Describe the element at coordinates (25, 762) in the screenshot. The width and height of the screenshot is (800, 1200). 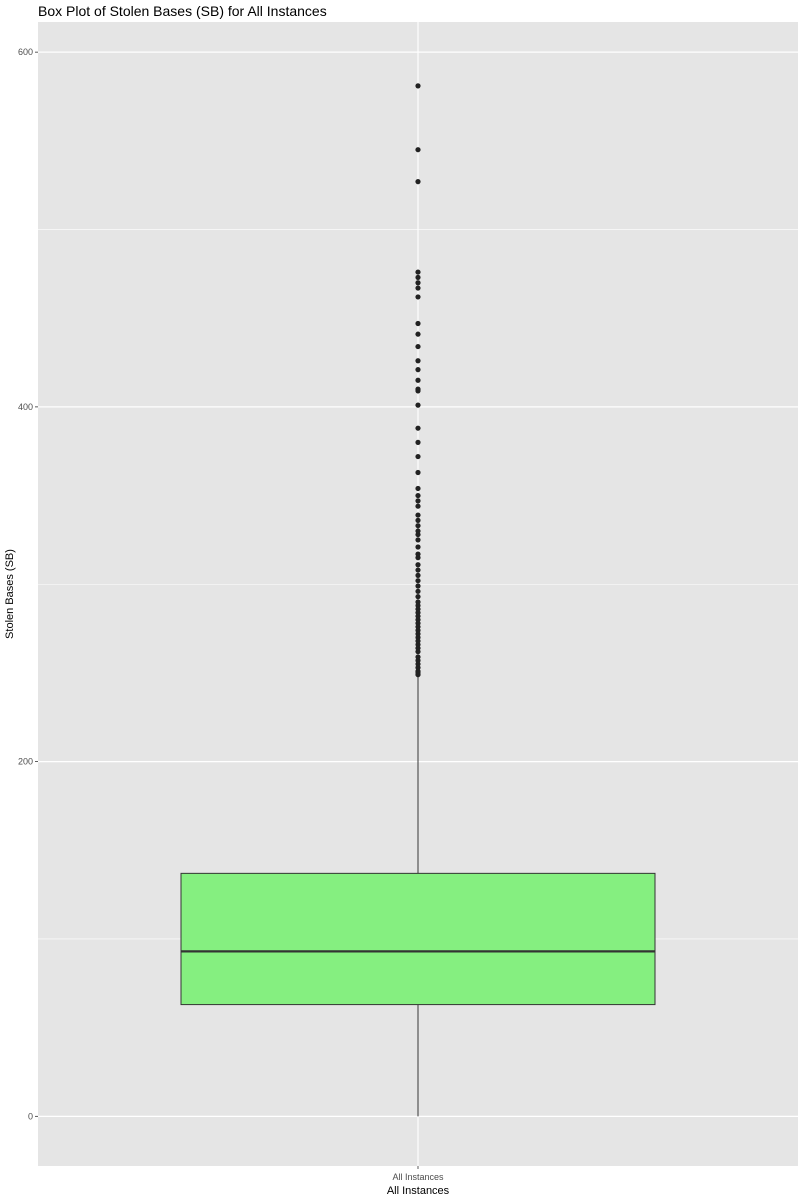
I see `y-tick-label: 200` at that location.